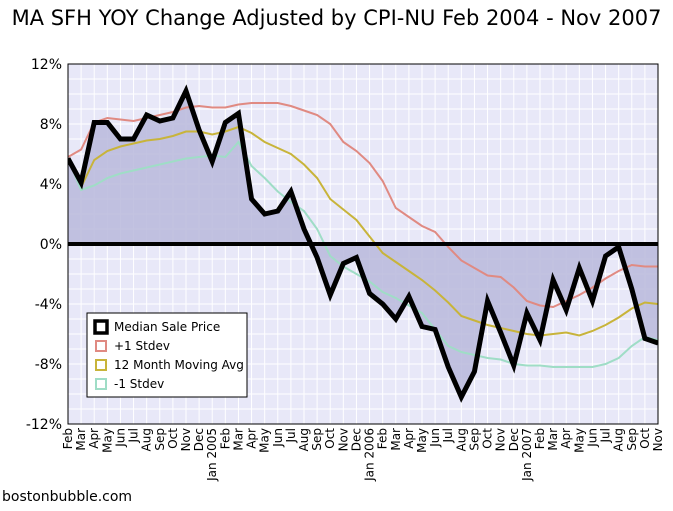  I want to click on x-tick-label: Jan 2005, so click(212, 455).